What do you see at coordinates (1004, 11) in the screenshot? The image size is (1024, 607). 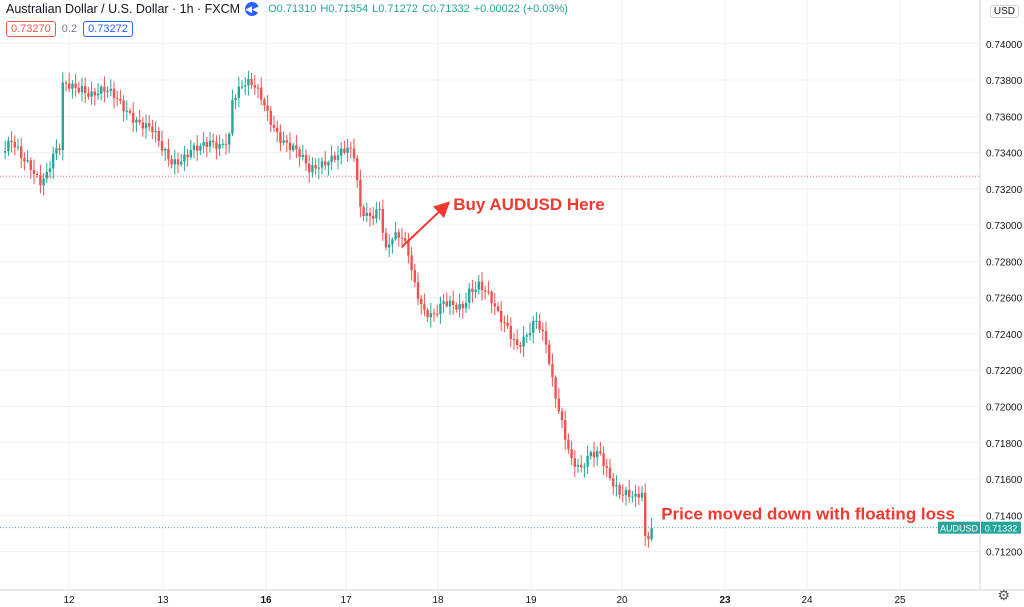 I see `currency-selector: USD` at bounding box center [1004, 11].